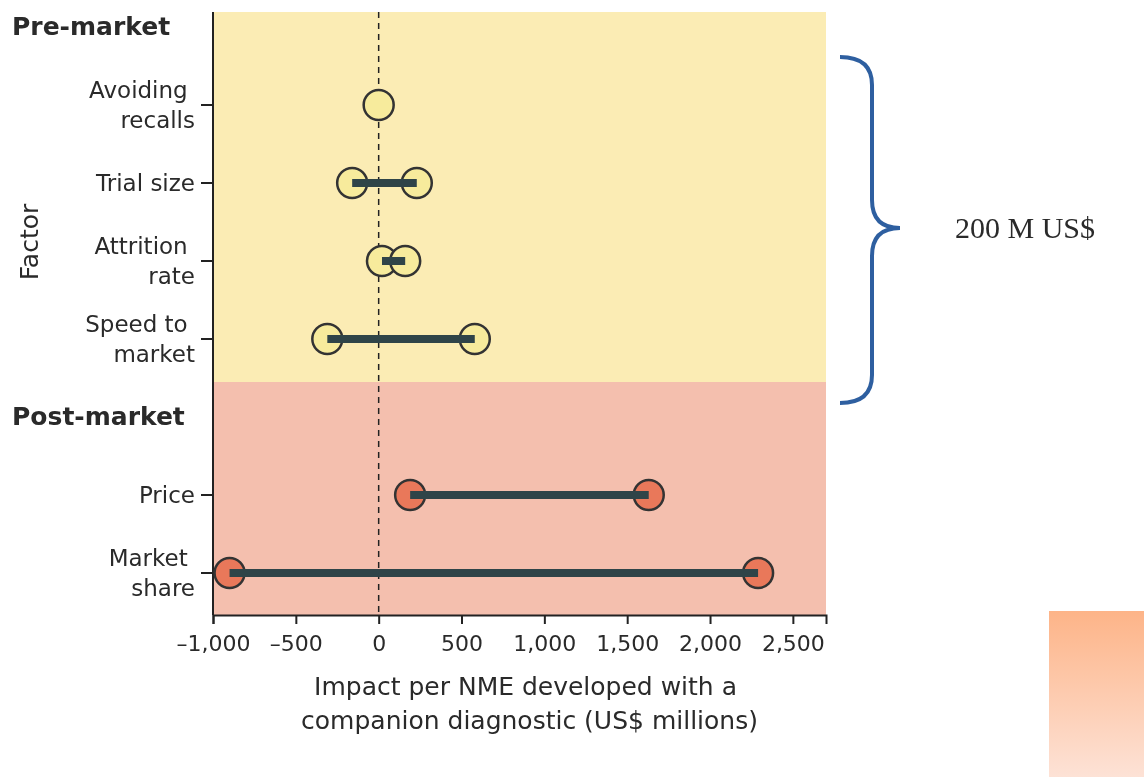  Describe the element at coordinates (545, 644) in the screenshot. I see `x-tick-label: 1,000` at that location.